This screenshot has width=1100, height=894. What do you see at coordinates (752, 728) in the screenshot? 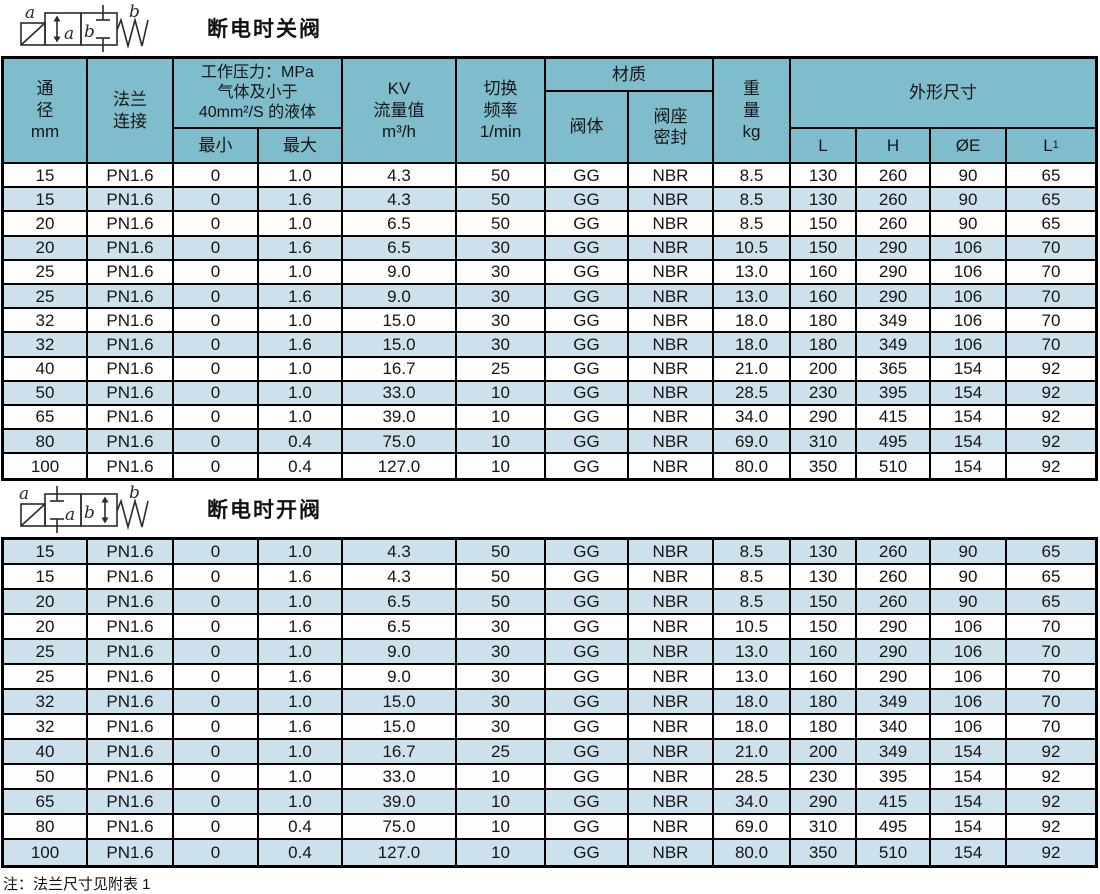
I see `table-cell: 18.0` at bounding box center [752, 728].